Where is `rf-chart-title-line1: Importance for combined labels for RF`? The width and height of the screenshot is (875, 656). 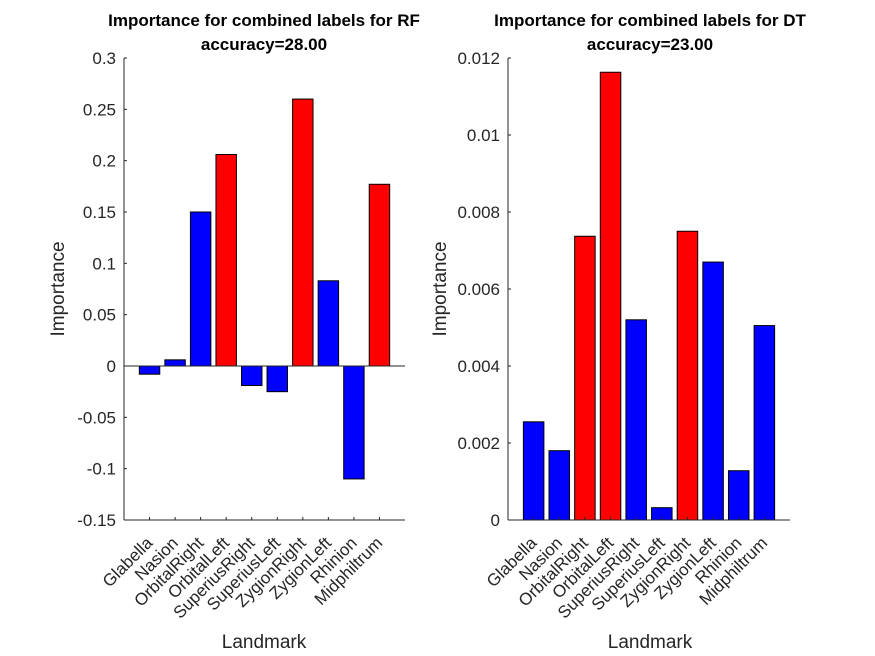
rf-chart-title-line1: Importance for combined labels for RF is located at coordinates (264, 20).